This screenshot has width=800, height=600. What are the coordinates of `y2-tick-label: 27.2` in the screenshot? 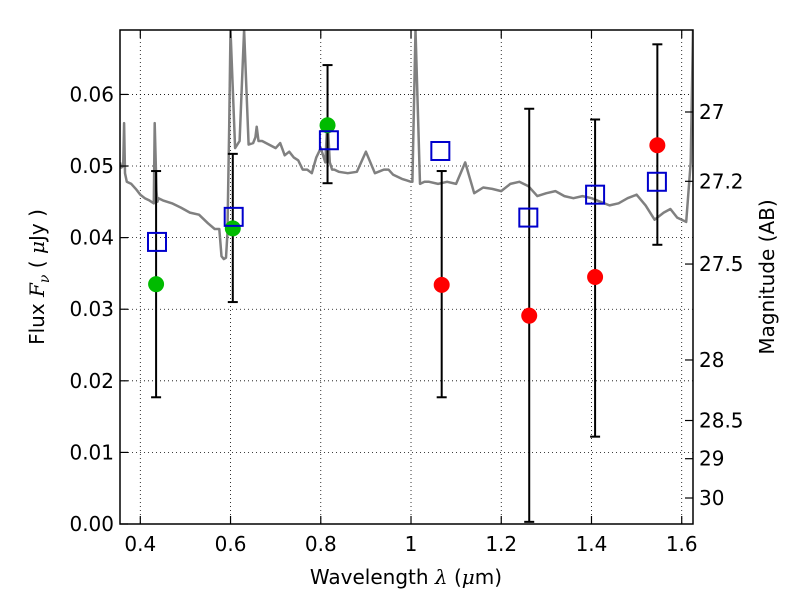 It's located at (721, 181).